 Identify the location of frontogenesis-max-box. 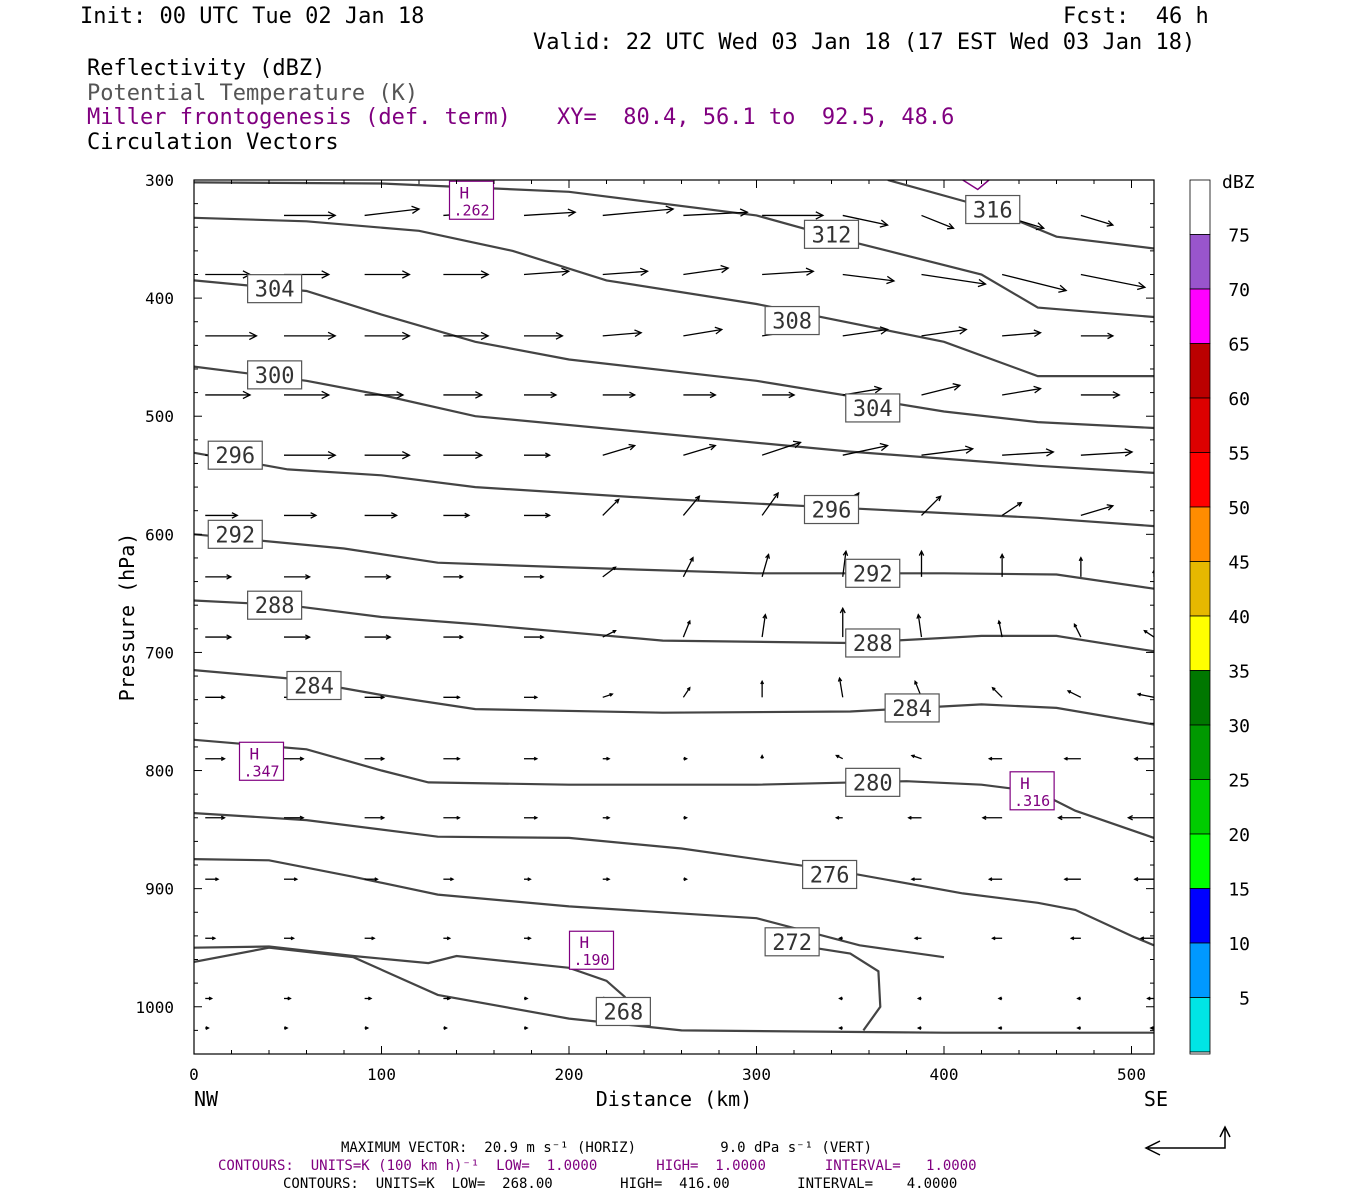
(471, 200).